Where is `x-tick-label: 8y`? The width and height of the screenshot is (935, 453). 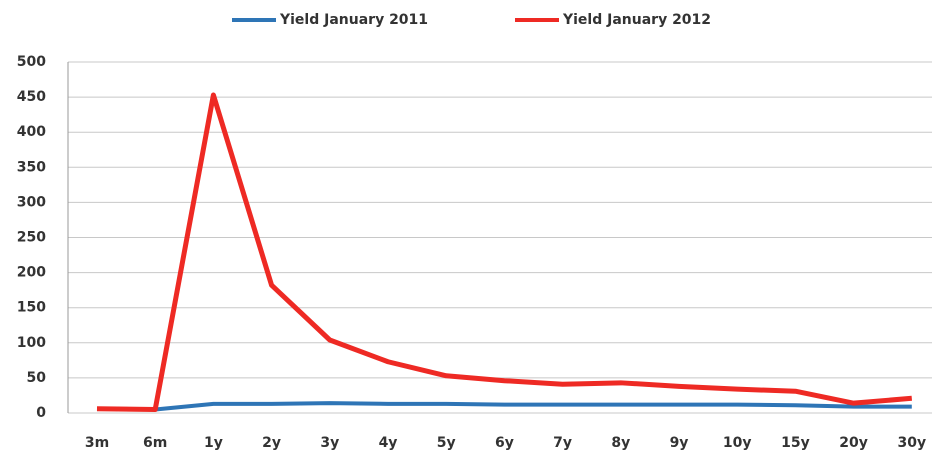
x-tick-label: 8y is located at coordinates (620, 443).